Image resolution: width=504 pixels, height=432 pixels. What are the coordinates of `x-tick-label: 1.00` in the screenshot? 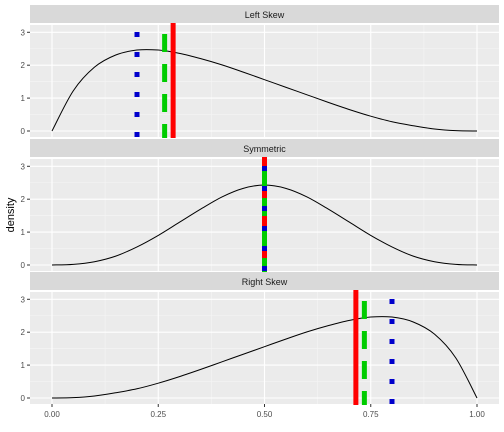 It's located at (477, 414).